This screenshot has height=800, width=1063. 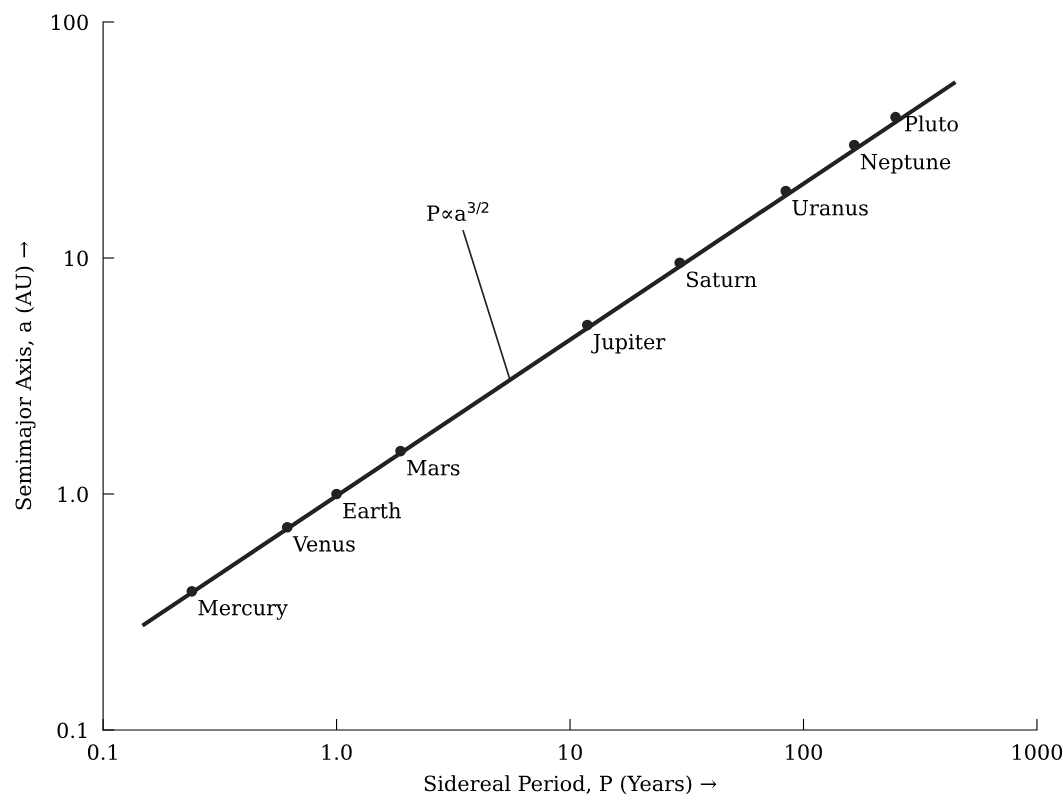 What do you see at coordinates (25, 375) in the screenshot?
I see `y-axis-title: Semimajor Axis, a (AU) →` at bounding box center [25, 375].